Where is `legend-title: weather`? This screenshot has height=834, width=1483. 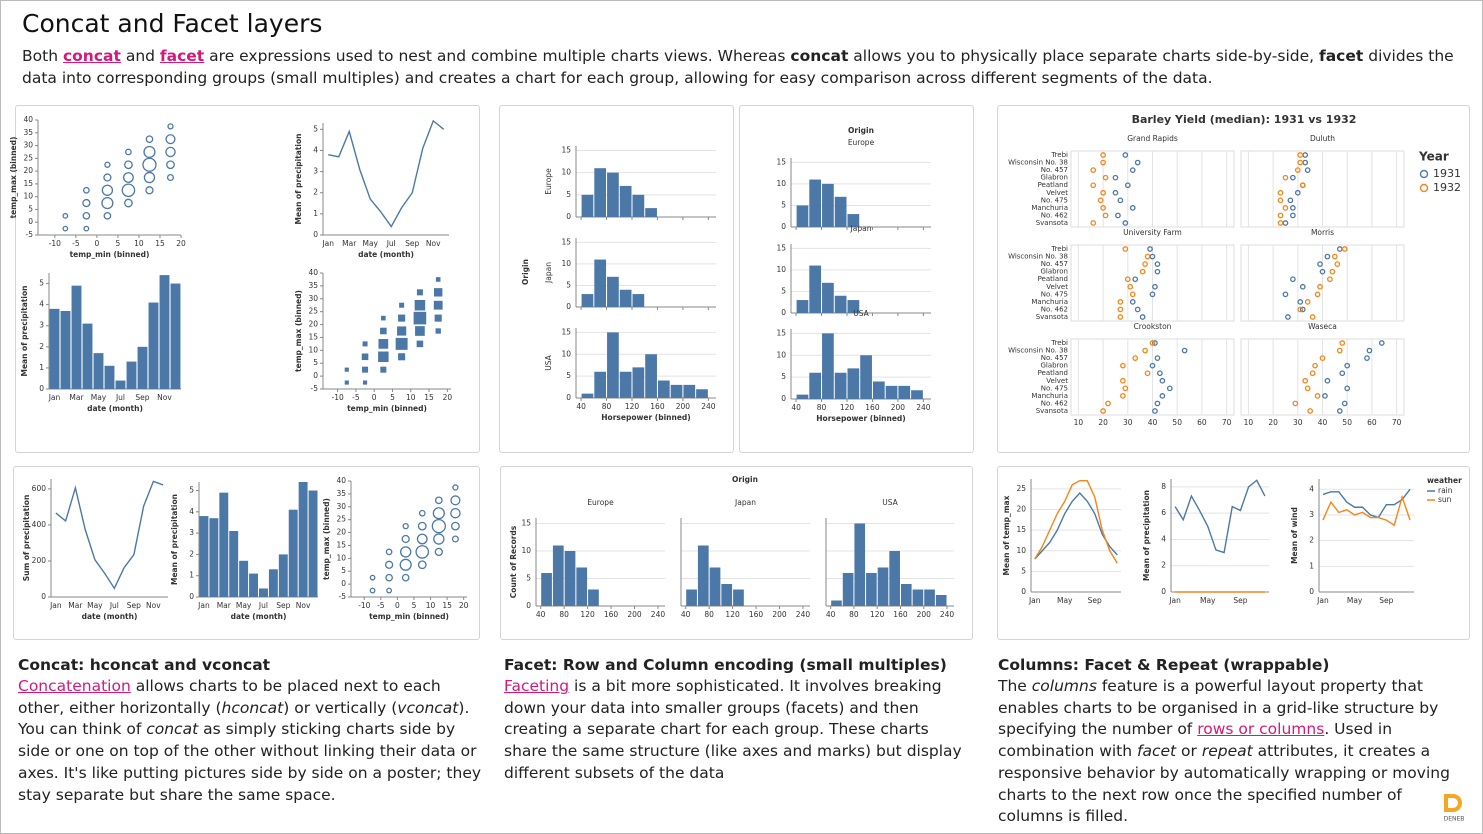
legend-title: weather is located at coordinates (1444, 480).